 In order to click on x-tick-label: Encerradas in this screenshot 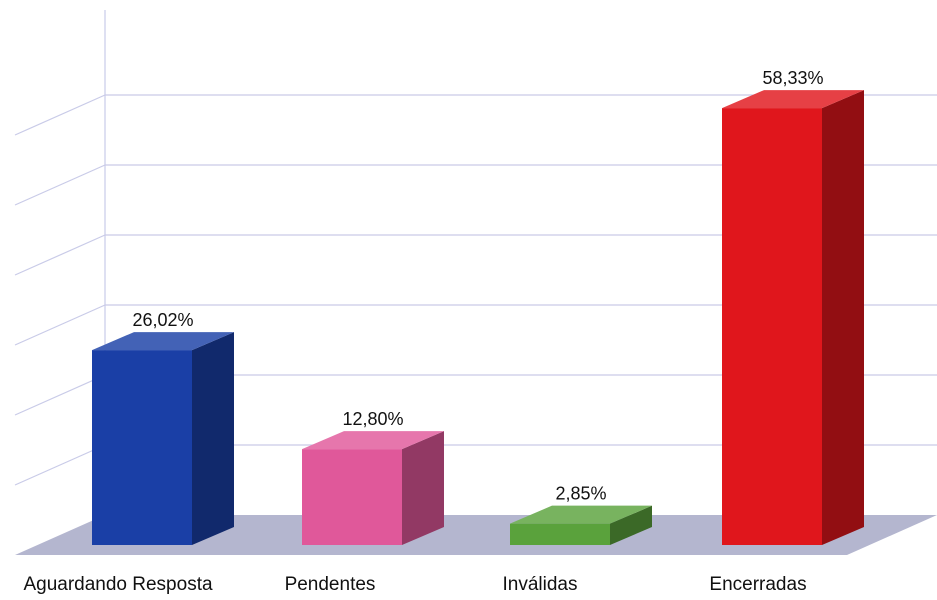, I will do `click(757, 584)`.